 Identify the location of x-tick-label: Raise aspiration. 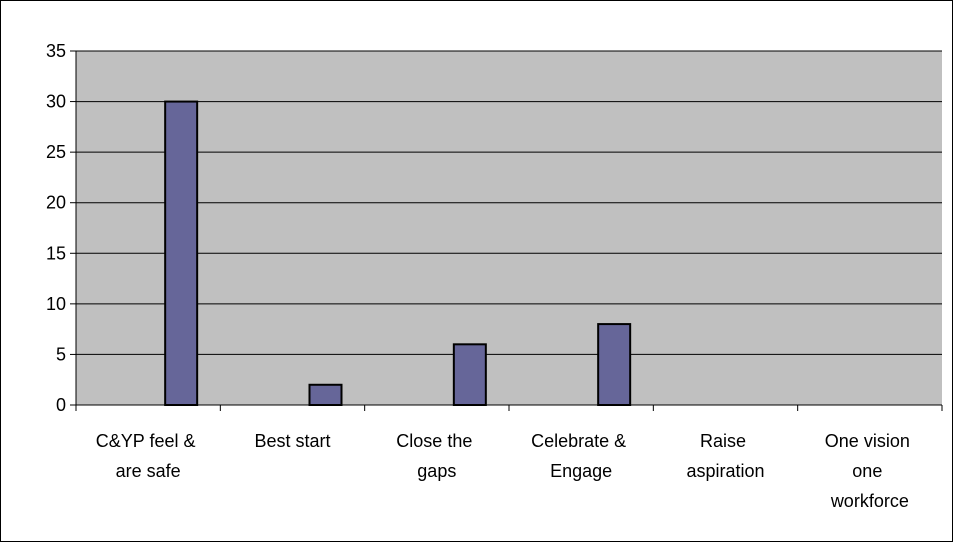
(725, 456).